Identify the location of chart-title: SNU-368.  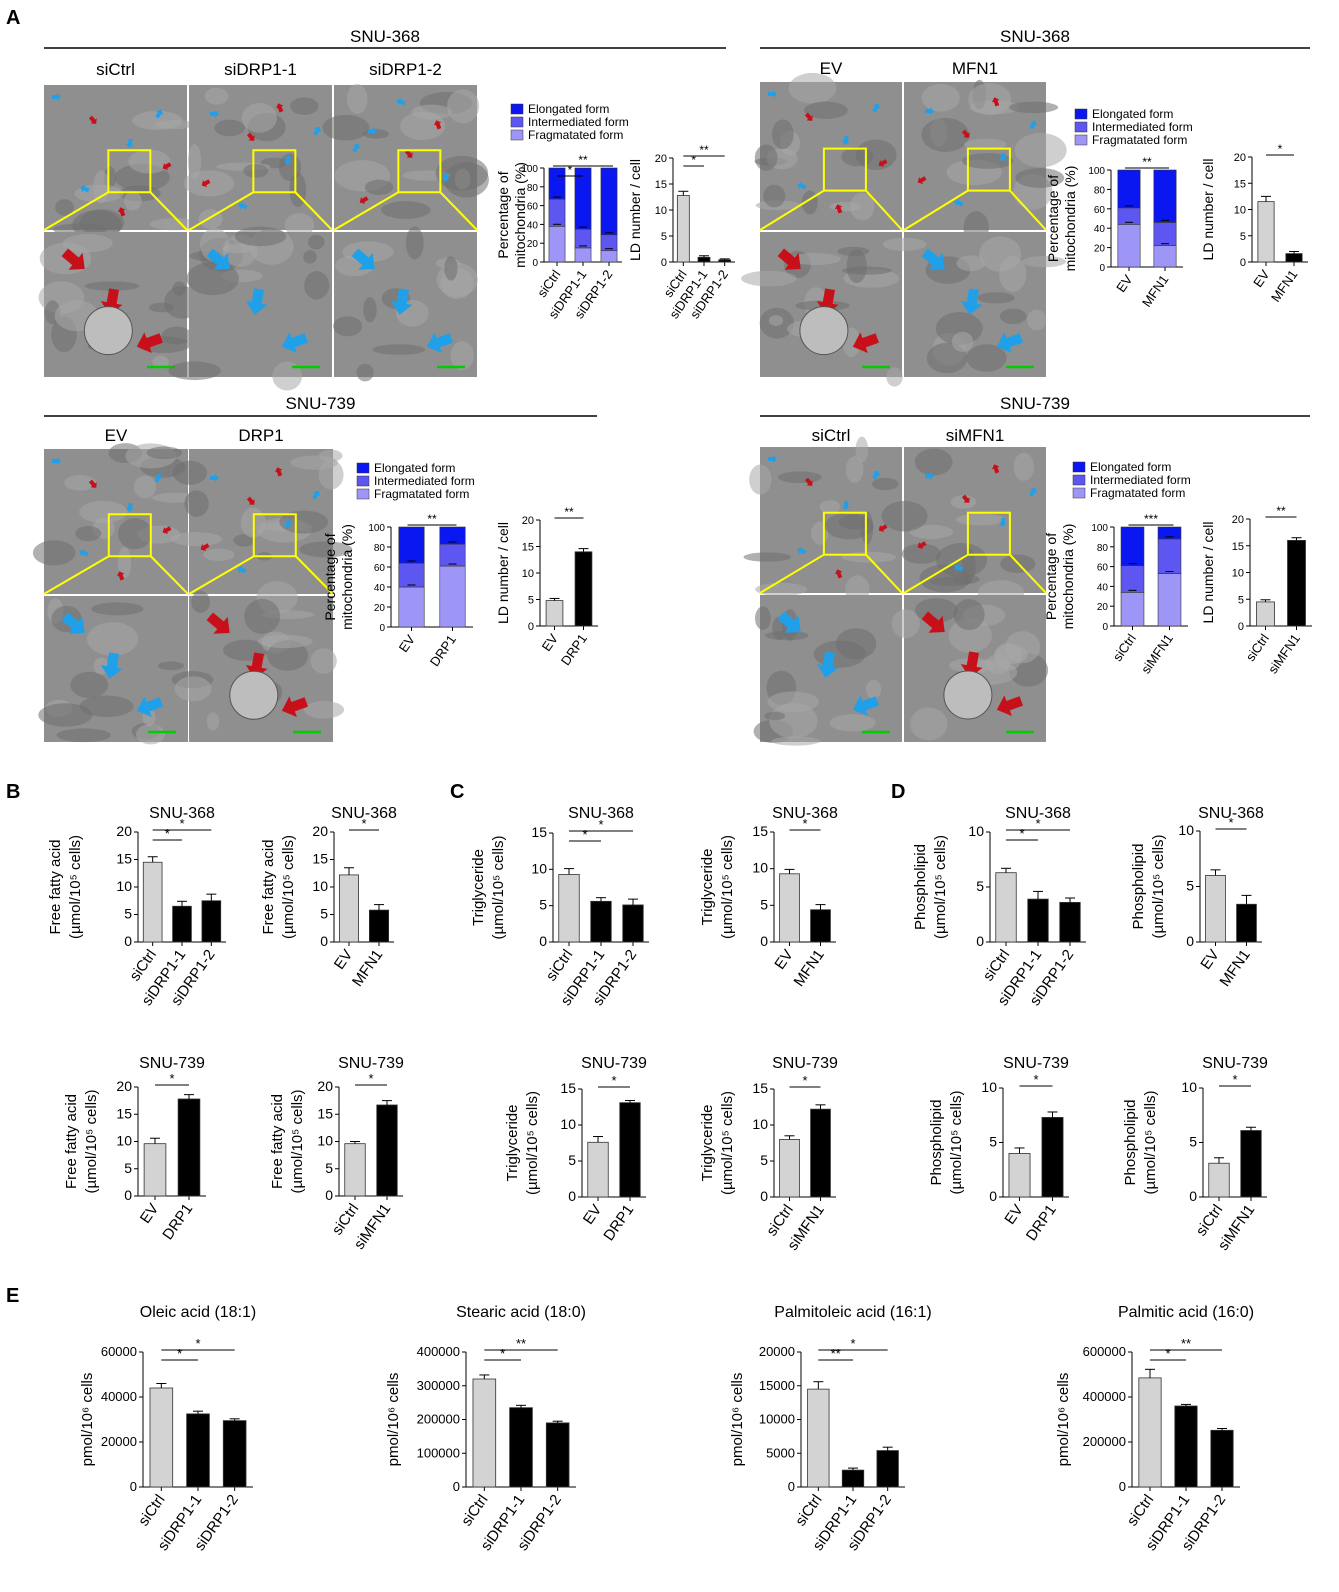
(182, 813).